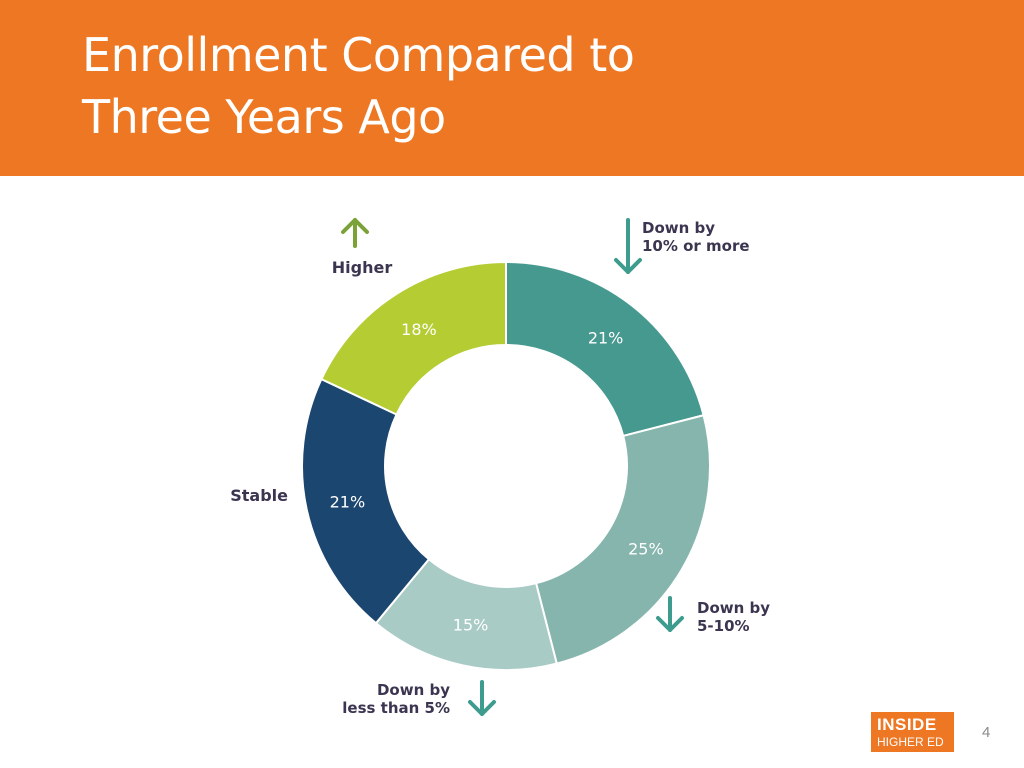  Describe the element at coordinates (259, 495) in the screenshot. I see `category-label-stable-line-1: Stable` at that location.